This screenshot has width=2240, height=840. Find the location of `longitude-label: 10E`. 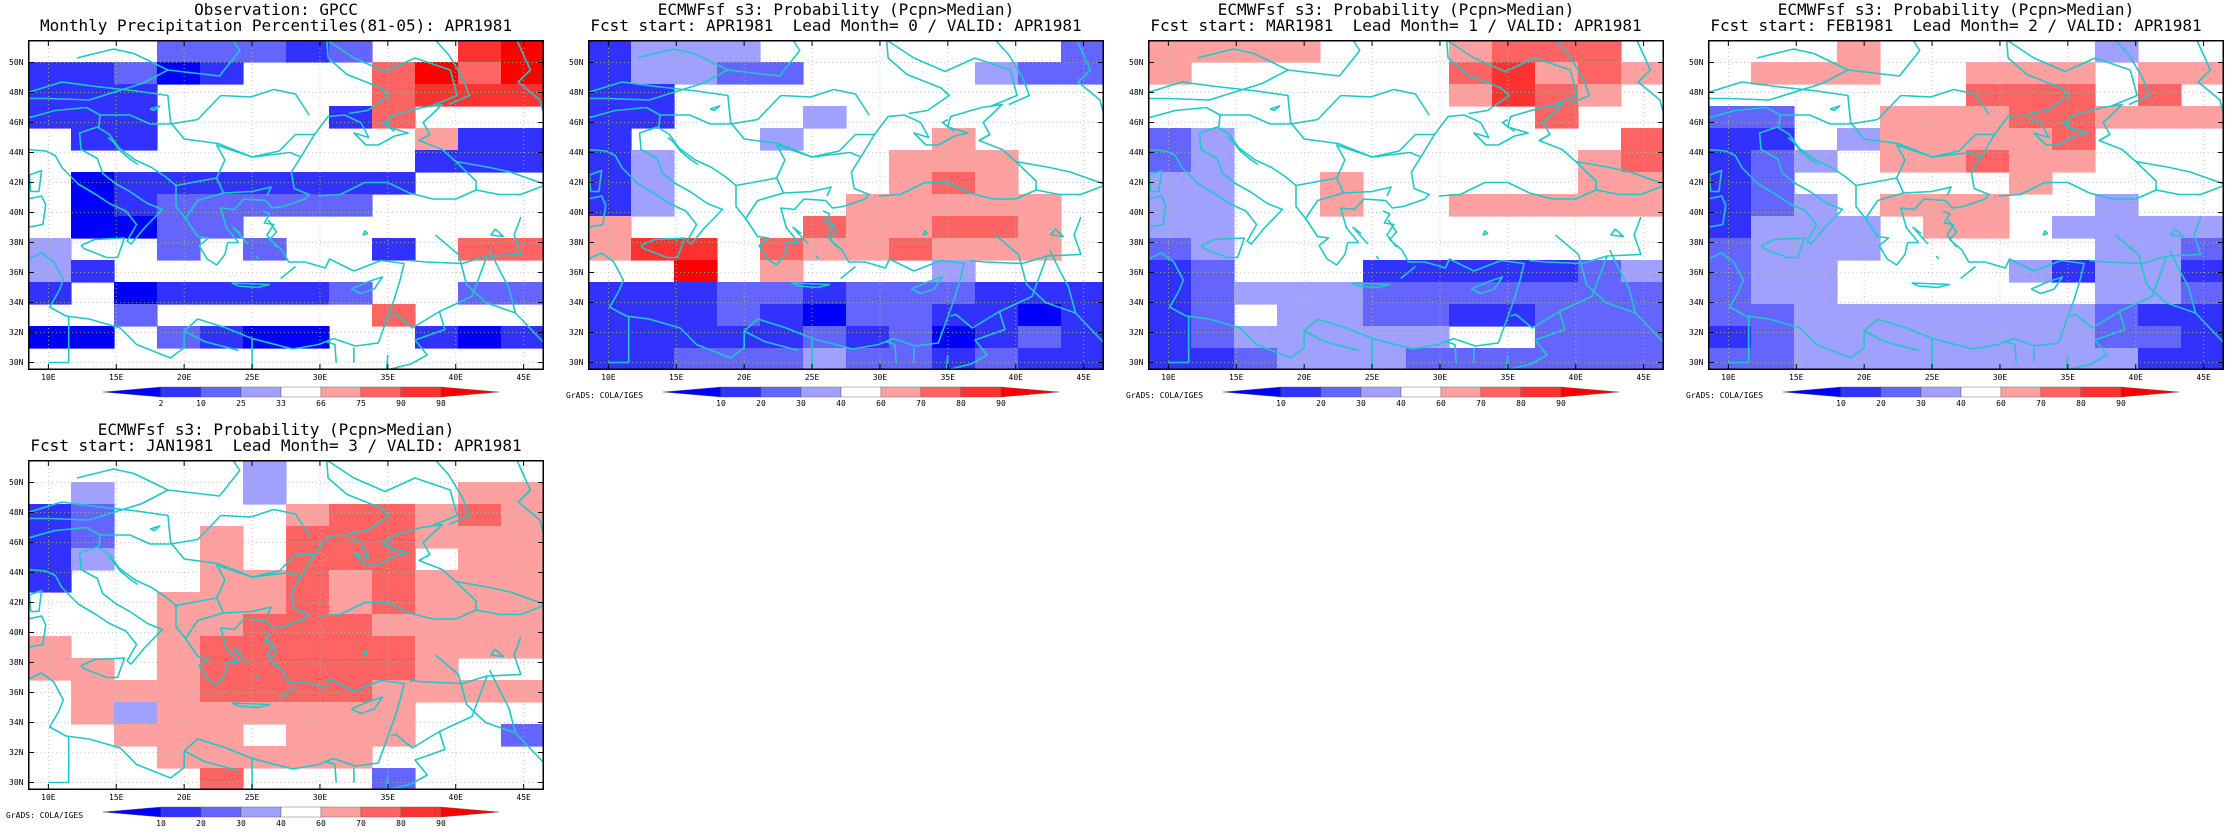

longitude-label: 10E is located at coordinates (1728, 377).